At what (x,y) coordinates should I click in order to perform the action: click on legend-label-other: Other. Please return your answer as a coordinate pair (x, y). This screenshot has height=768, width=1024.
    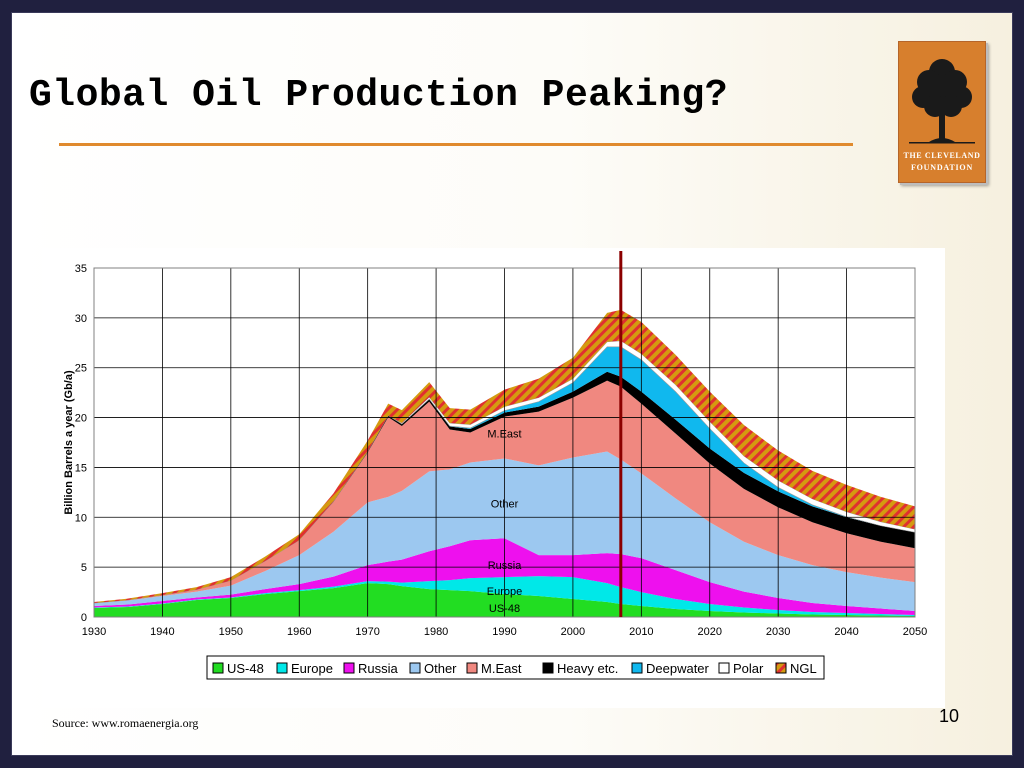
    Looking at the image, I should click on (440, 668).